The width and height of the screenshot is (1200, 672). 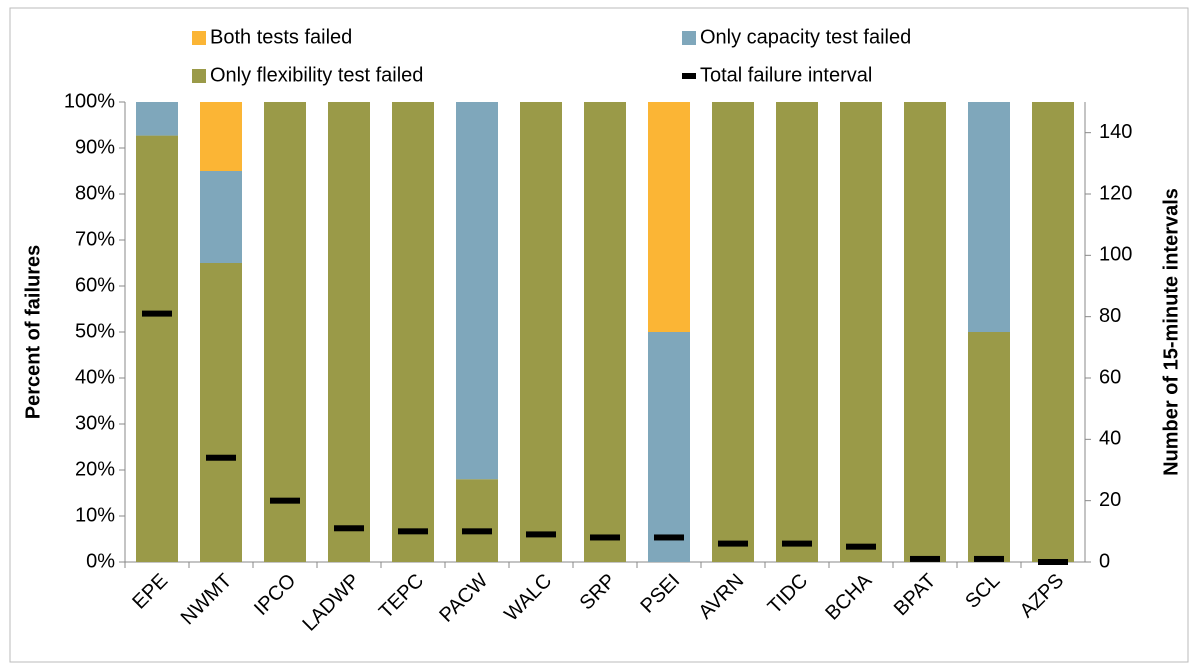 I want to click on y2-axis-label: Number of 15-minute intervals, so click(x=1171, y=332).